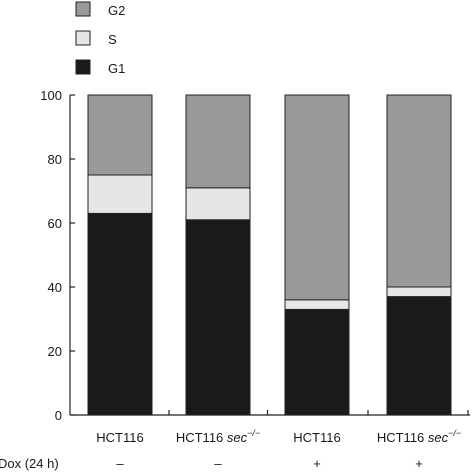 This screenshot has width=474, height=474. Describe the element at coordinates (100, 38) in the screenshot. I see `legend: G2 S G1` at that location.